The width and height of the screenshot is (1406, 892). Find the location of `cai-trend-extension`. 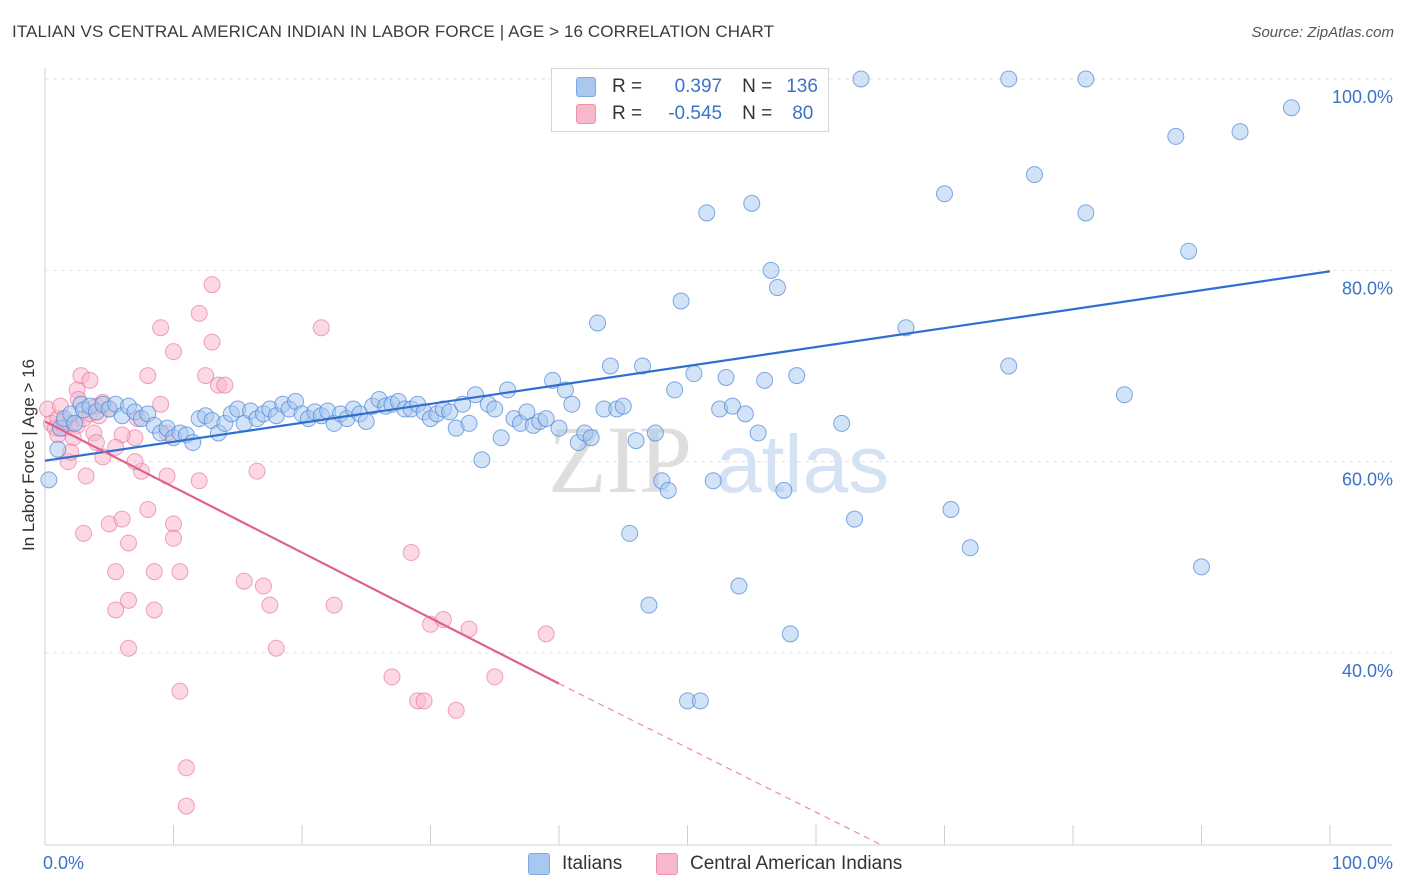

cai-trend-extension is located at coordinates (719, 764).